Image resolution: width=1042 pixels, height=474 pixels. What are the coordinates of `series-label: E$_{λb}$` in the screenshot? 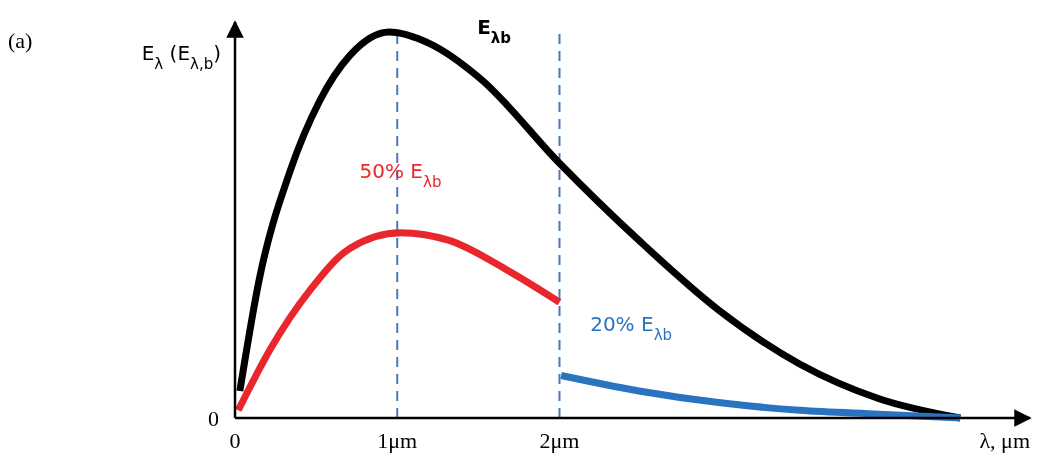 It's located at (494, 31).